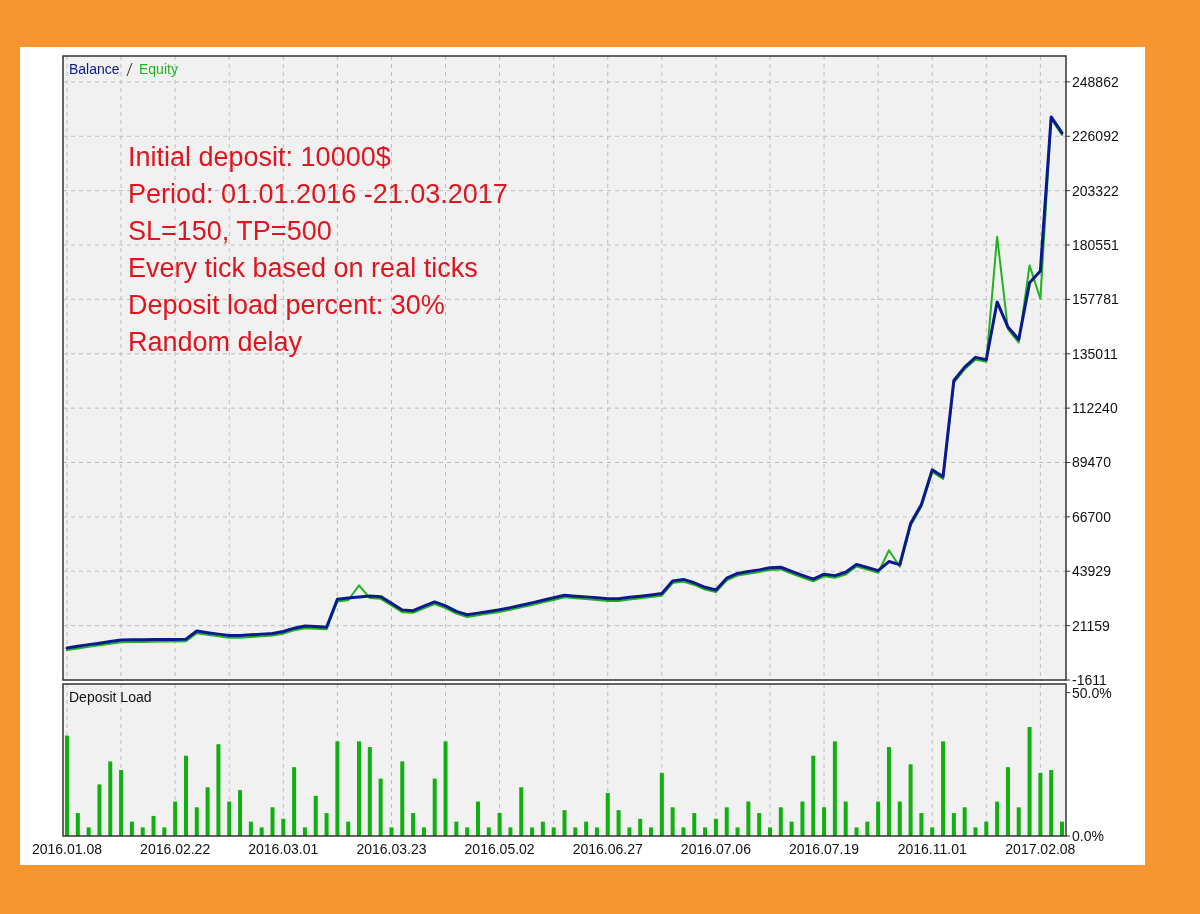 The height and width of the screenshot is (914, 1200). I want to click on x-tick-label: 2016.02.22, so click(175, 849).